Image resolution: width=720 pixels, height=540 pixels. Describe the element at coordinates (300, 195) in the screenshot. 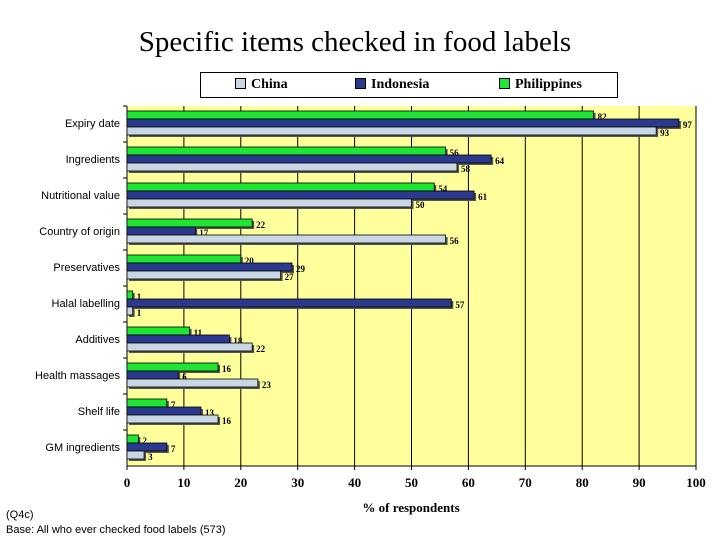

I see `bar-indonesia-nutritional-value` at that location.